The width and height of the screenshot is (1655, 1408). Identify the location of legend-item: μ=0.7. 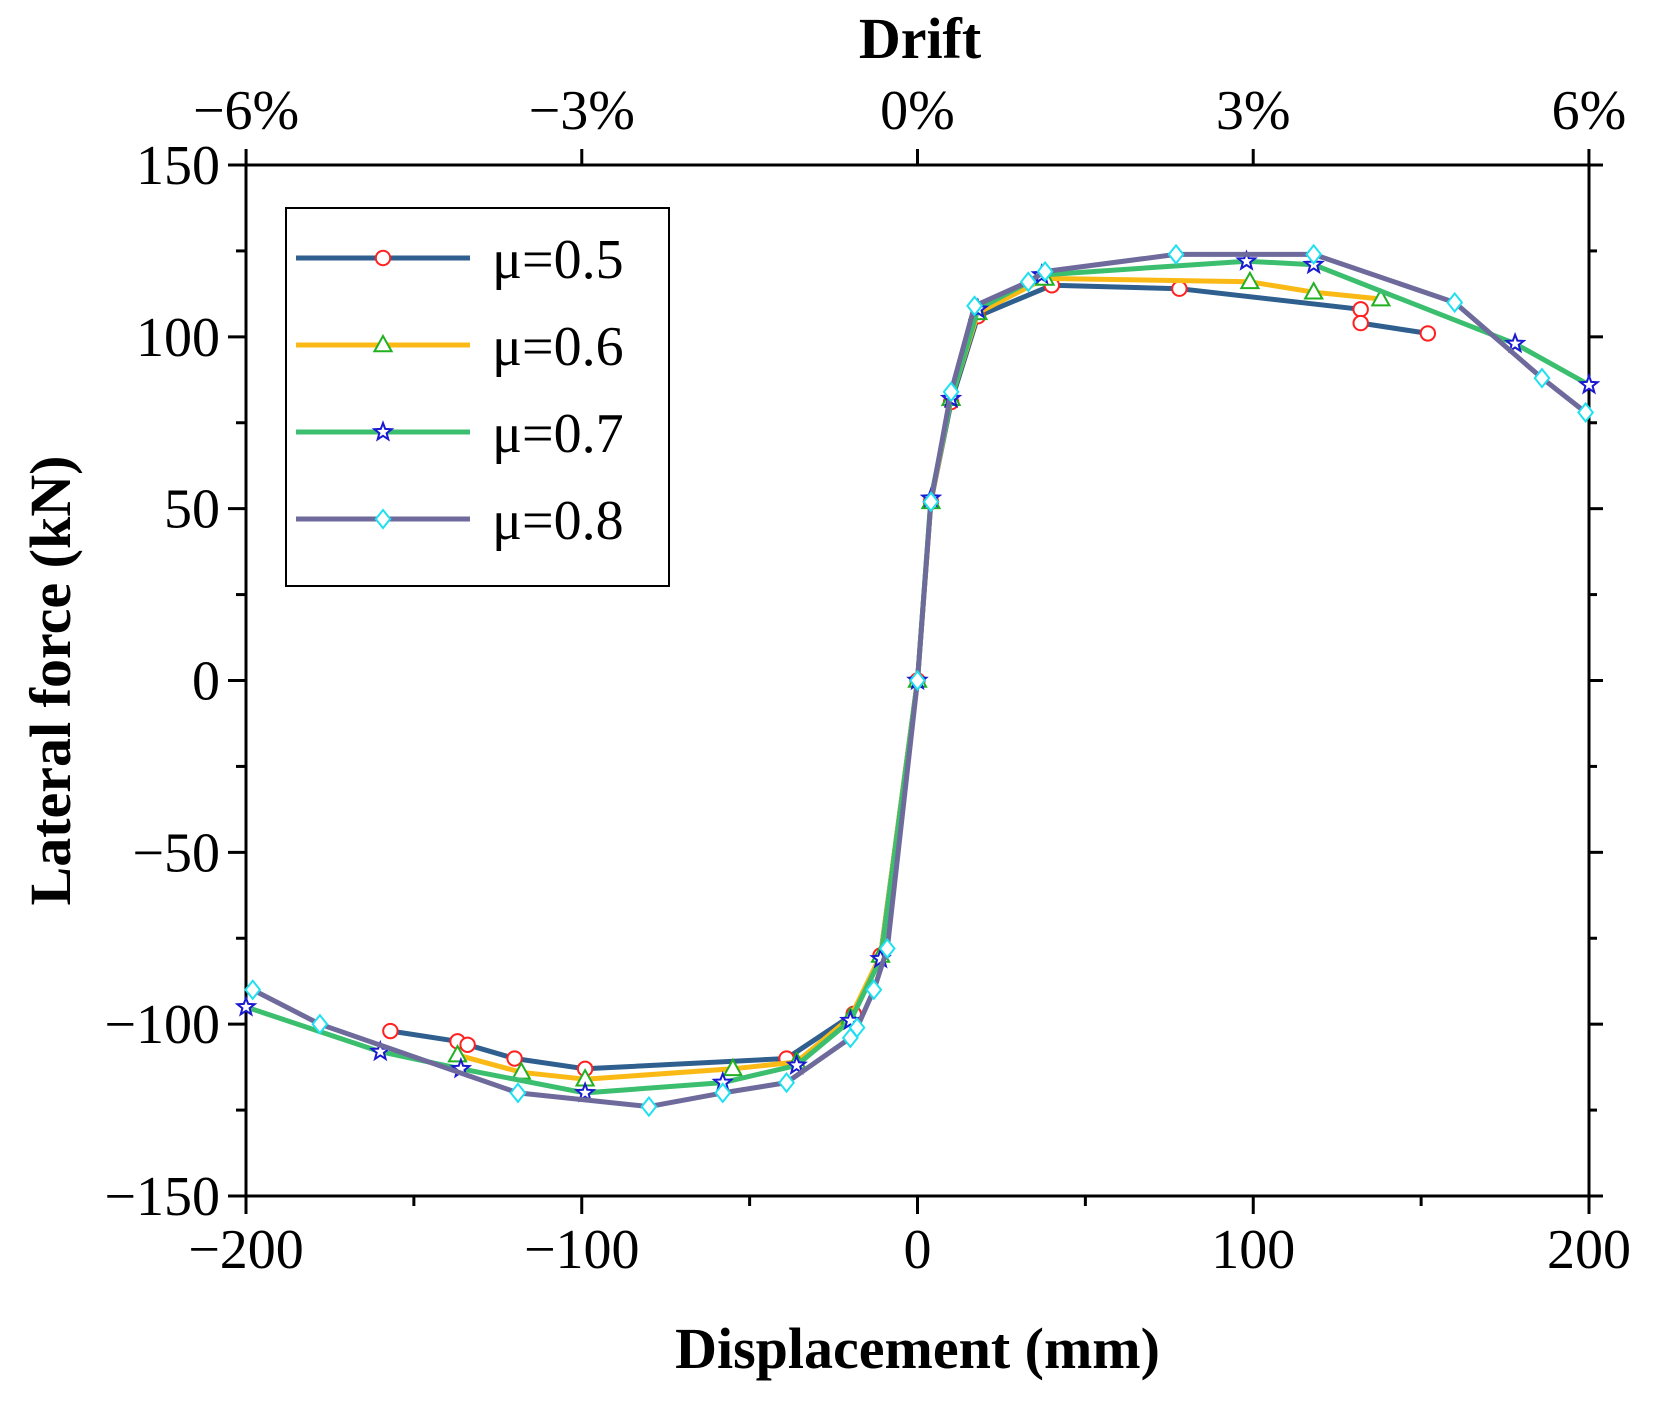
(460, 434).